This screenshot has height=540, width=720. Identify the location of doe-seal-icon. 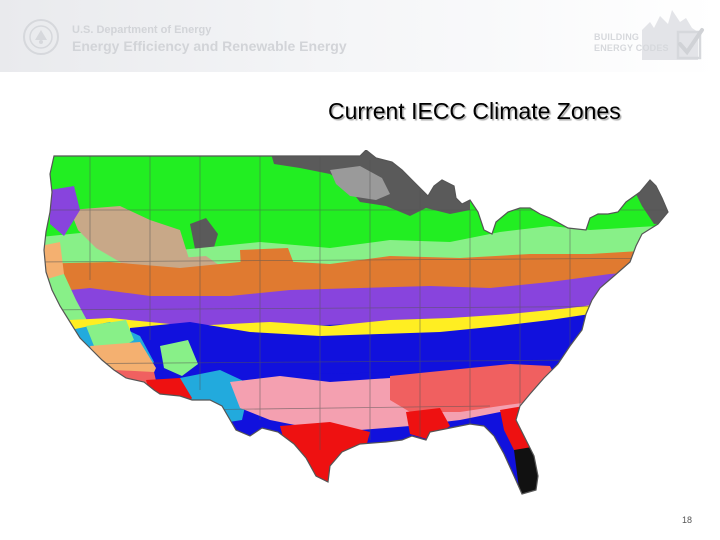
(41, 37).